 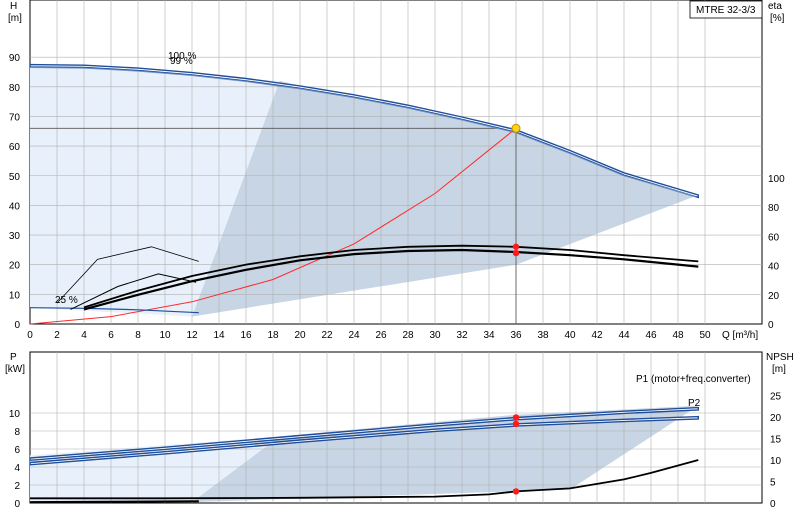 I want to click on head-tick-label: 80, so click(x=15, y=88).